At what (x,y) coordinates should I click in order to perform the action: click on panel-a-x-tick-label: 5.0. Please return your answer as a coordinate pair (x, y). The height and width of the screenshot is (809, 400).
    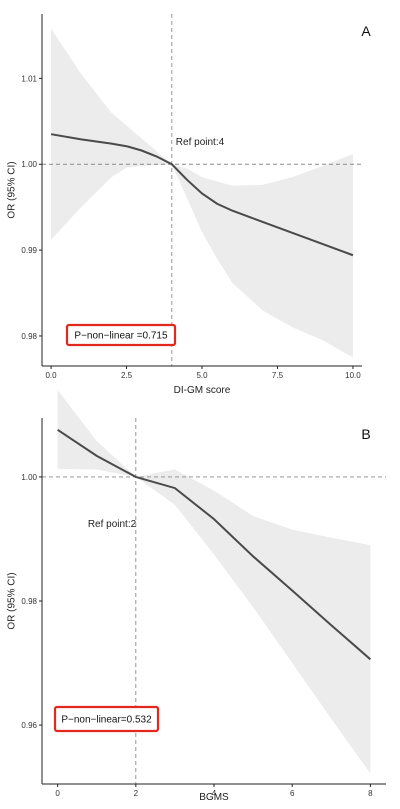
    Looking at the image, I should click on (202, 375).